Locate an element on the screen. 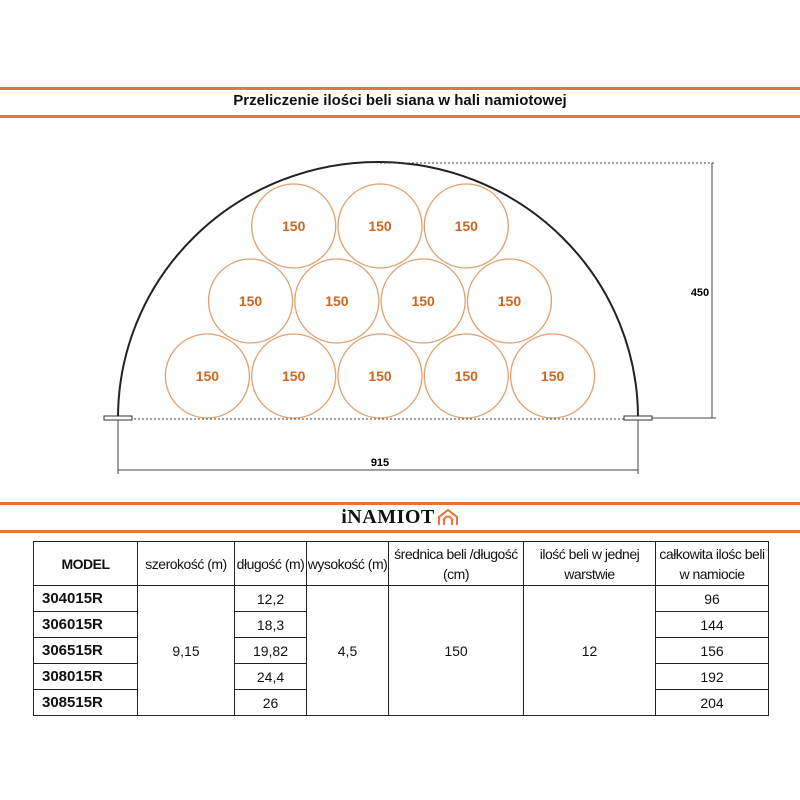  width-label: 915 is located at coordinates (380, 463).